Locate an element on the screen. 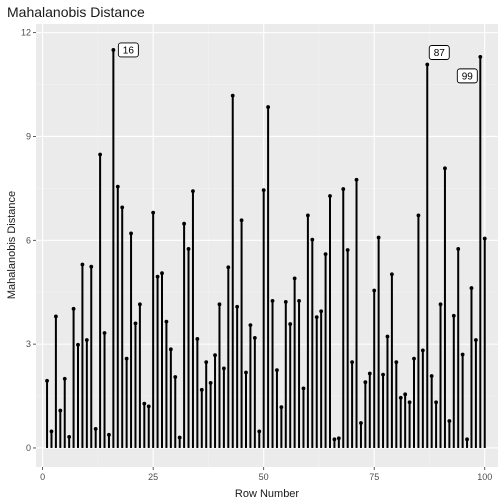  x-tick-label: 100 is located at coordinates (484, 477).